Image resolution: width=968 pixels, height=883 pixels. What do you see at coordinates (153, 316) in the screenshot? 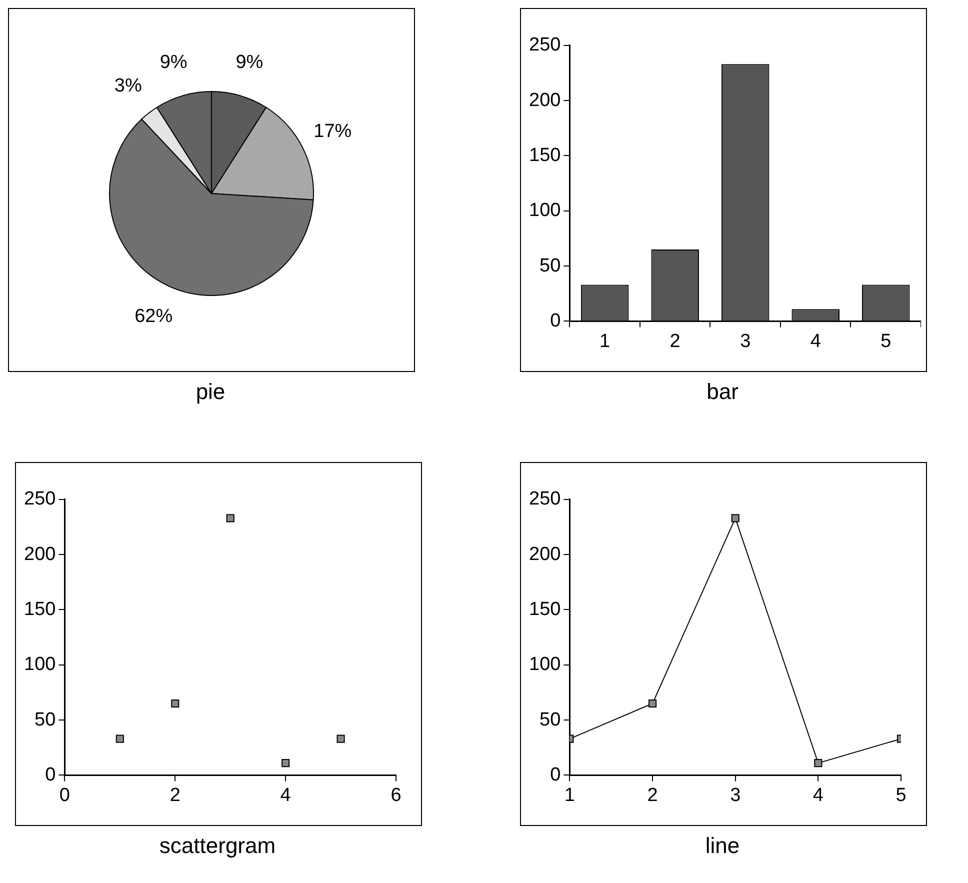
I see `data-label: 62%` at bounding box center [153, 316].